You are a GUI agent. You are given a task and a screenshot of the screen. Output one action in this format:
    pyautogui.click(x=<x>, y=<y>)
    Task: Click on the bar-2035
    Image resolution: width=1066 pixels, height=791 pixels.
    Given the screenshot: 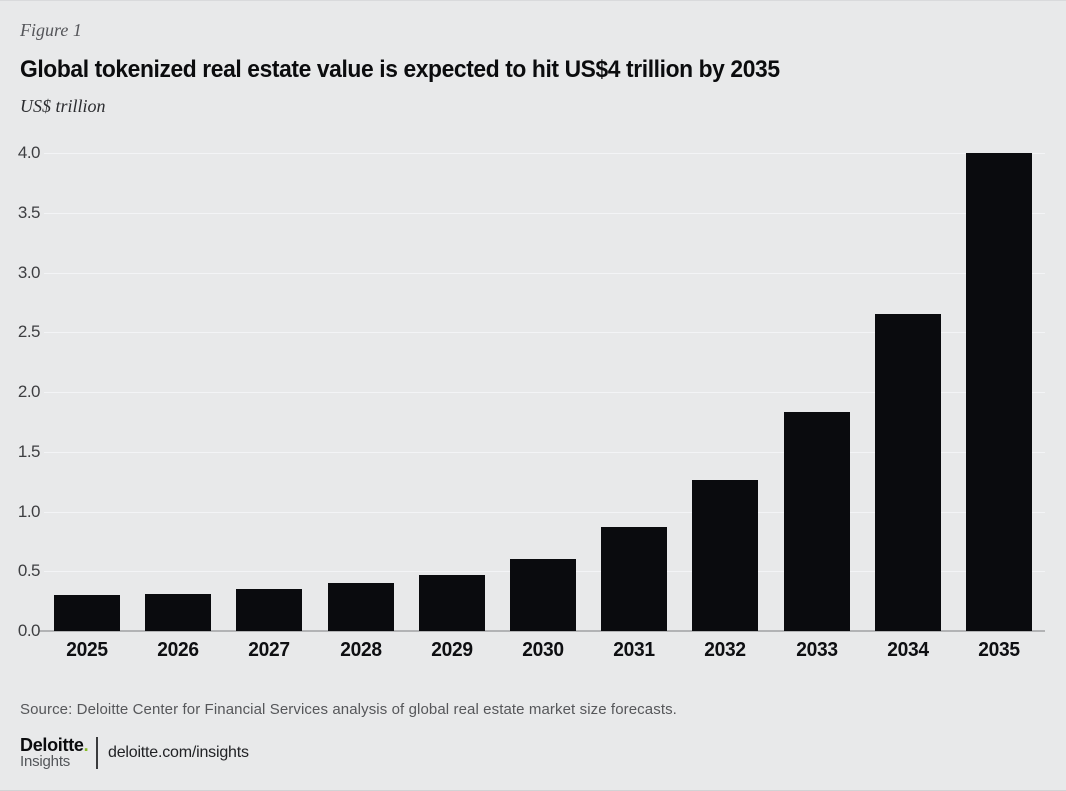 What is the action you would take?
    pyautogui.click(x=999, y=392)
    